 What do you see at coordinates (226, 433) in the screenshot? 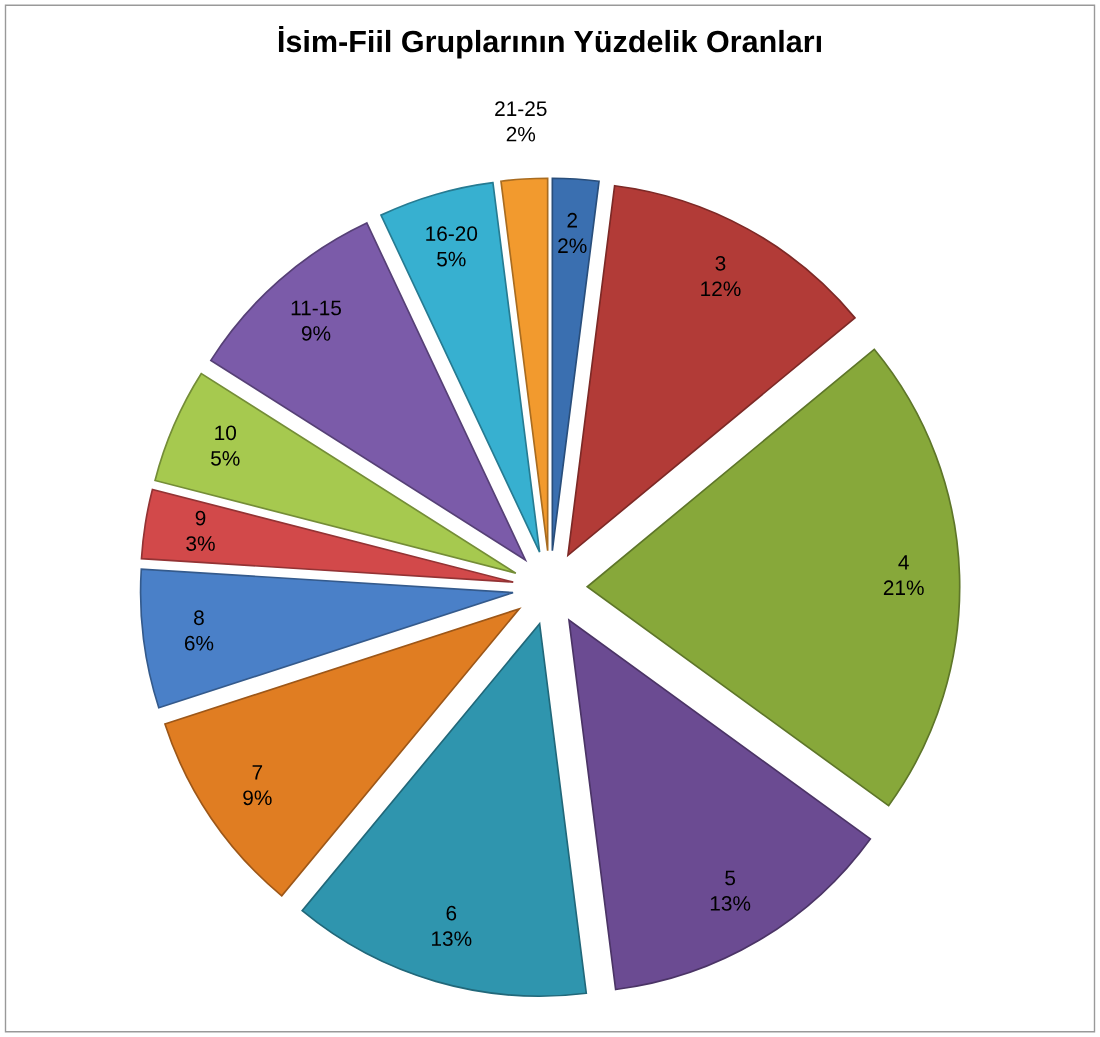
I see `slice-label: 10` at bounding box center [226, 433].